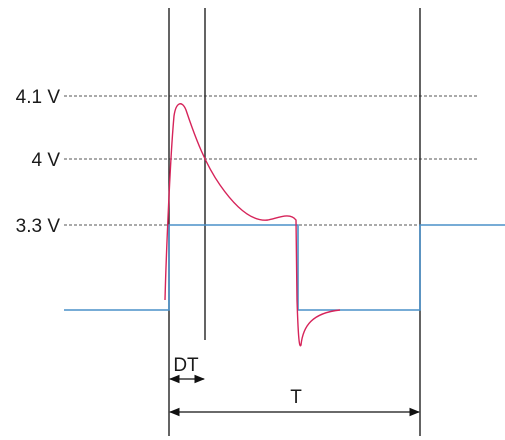  Describe the element at coordinates (186, 365) in the screenshot. I see `label-dead-time: DT` at that location.